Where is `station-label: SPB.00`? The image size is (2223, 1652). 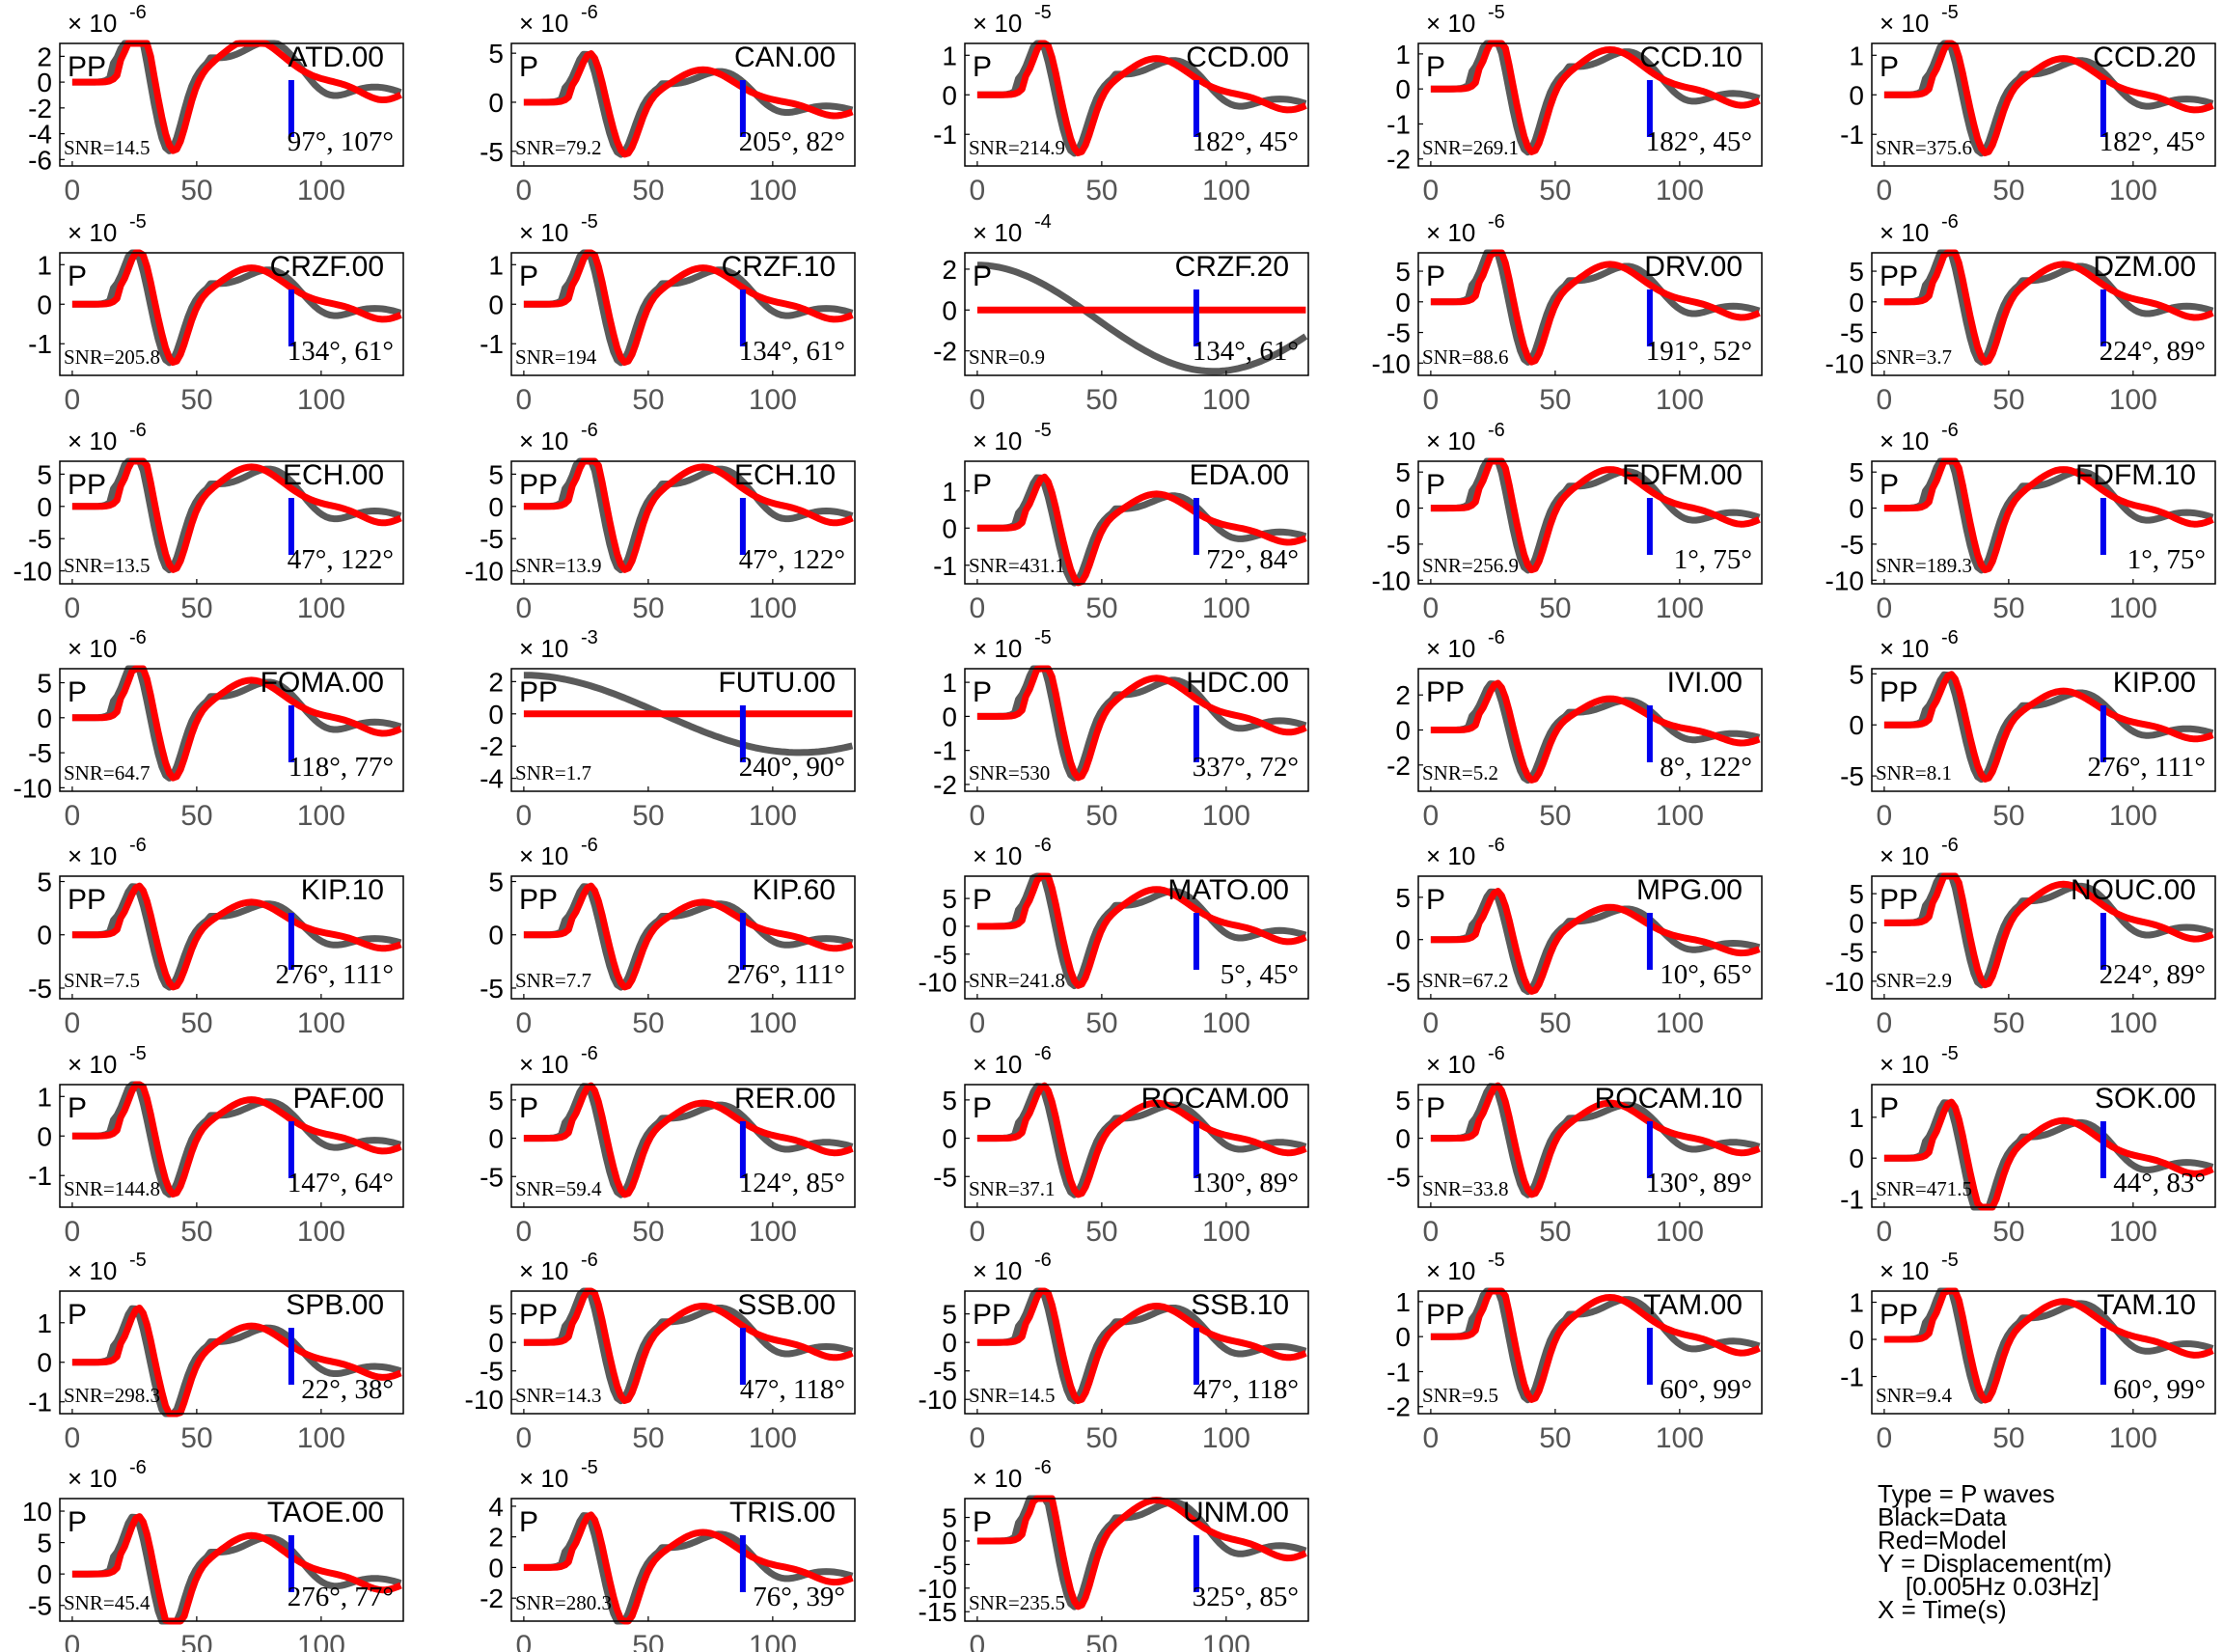
station-label: SPB.00 is located at coordinates (335, 1305).